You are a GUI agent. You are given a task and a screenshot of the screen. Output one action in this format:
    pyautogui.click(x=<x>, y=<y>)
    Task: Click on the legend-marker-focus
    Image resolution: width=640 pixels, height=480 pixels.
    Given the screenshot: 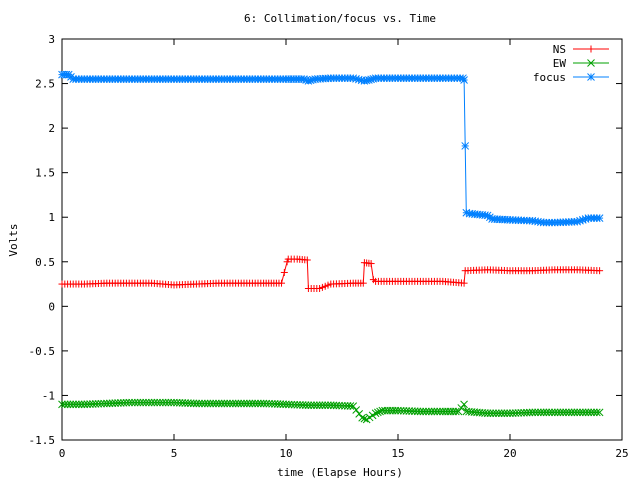 What is the action you would take?
    pyautogui.click(x=591, y=77)
    